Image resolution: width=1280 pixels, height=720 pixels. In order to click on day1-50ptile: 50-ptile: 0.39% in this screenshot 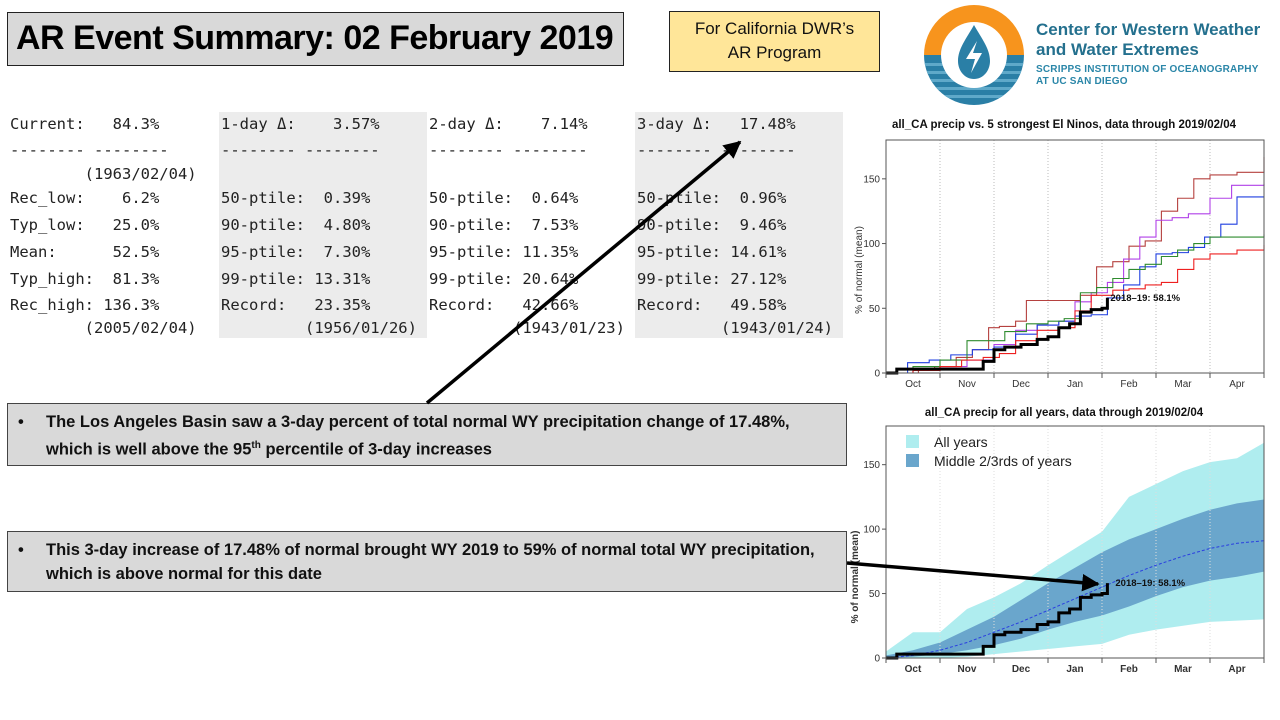, I will do `click(296, 198)`.